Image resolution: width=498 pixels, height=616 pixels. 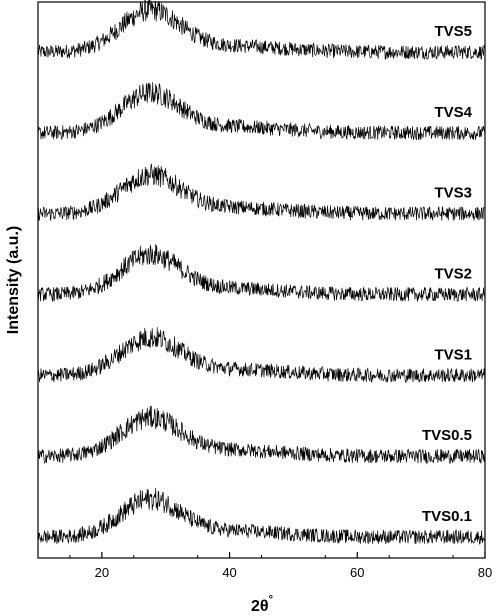 I want to click on y-axis-title: Intensity (a.u.), so click(x=13, y=280).